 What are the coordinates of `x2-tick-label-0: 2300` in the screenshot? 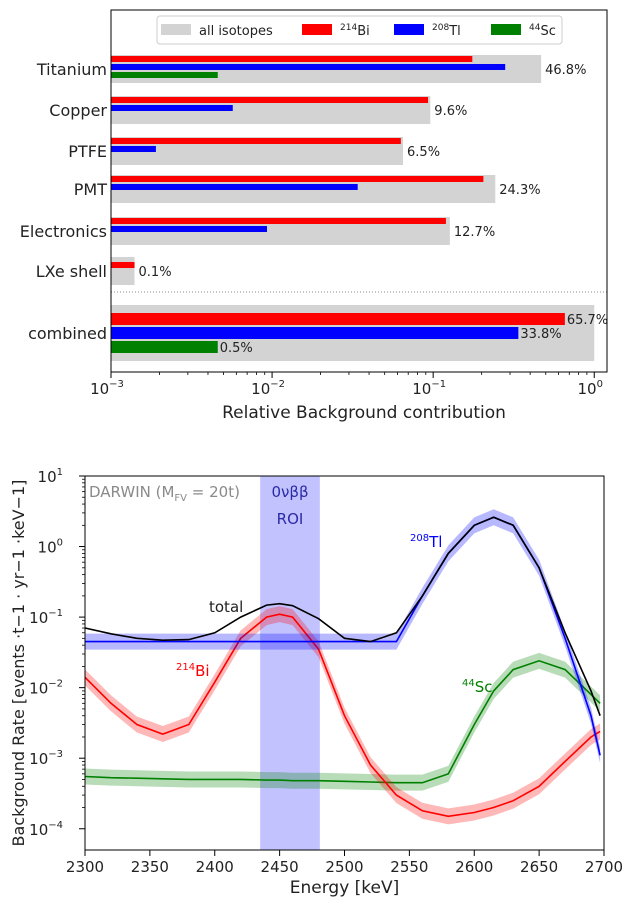 It's located at (85, 867).